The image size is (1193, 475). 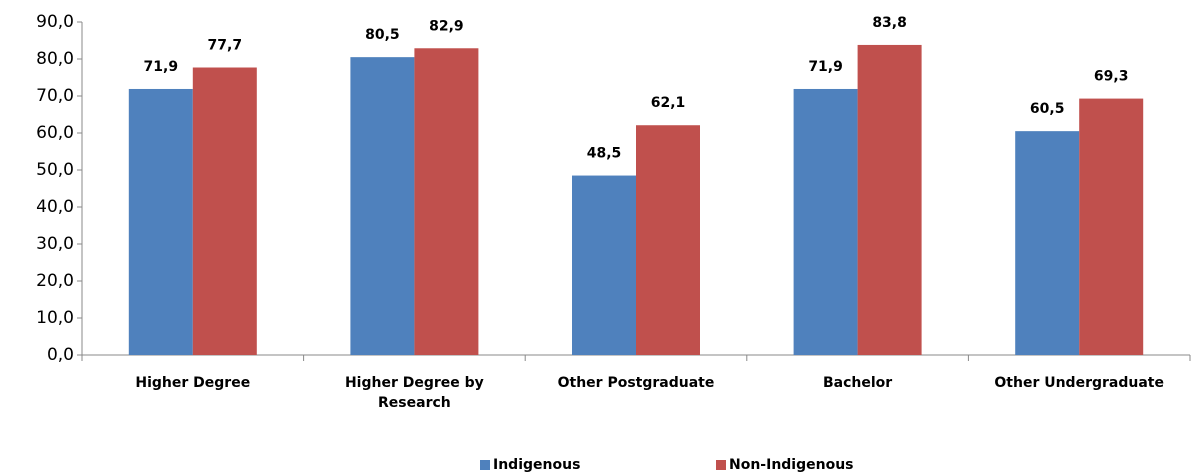 What do you see at coordinates (55, 59) in the screenshot?
I see `y-tick-label: 80,0` at bounding box center [55, 59].